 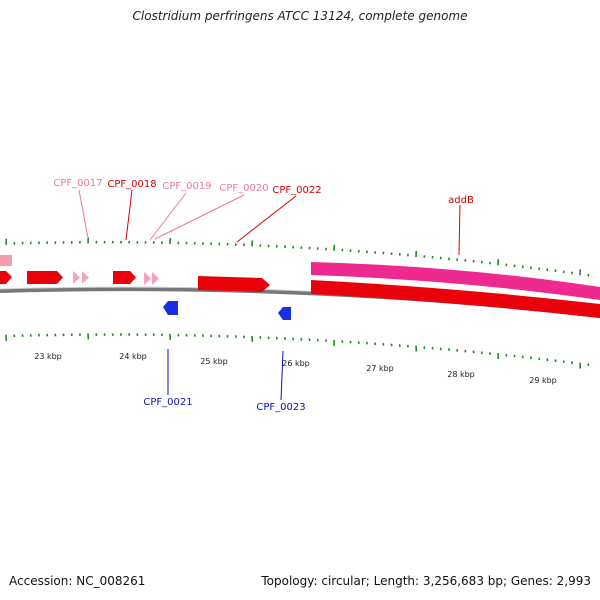 What do you see at coordinates (455, 299) in the screenshot?
I see `gene-addB` at bounding box center [455, 299].